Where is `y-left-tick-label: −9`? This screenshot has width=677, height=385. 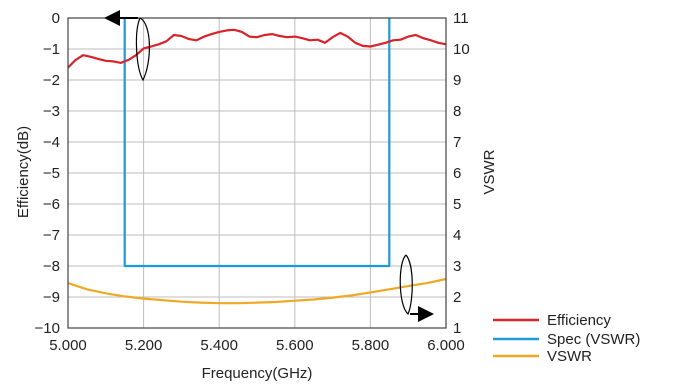 y-left-tick-label: −9 is located at coordinates (51, 297).